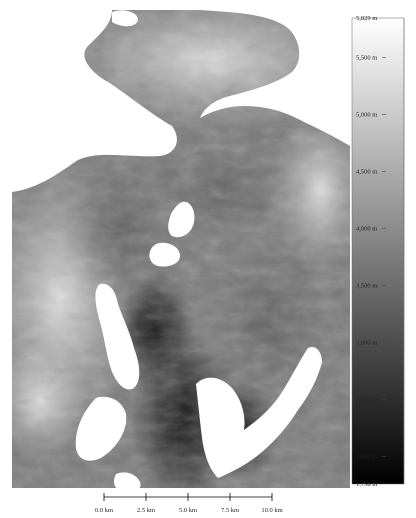  What do you see at coordinates (104, 510) in the screenshot?
I see `scale-label: 0.0 km` at bounding box center [104, 510].